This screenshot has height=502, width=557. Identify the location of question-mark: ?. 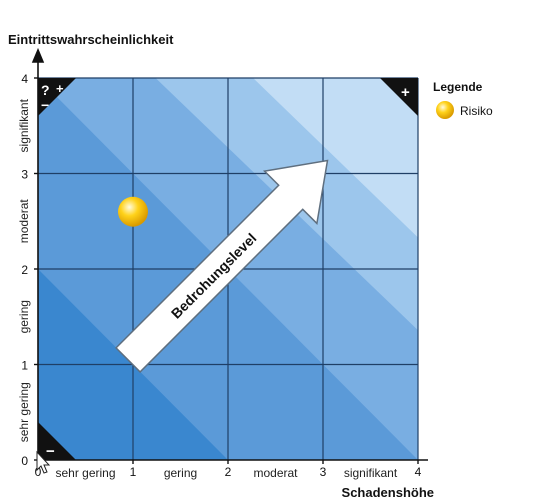
(45, 90).